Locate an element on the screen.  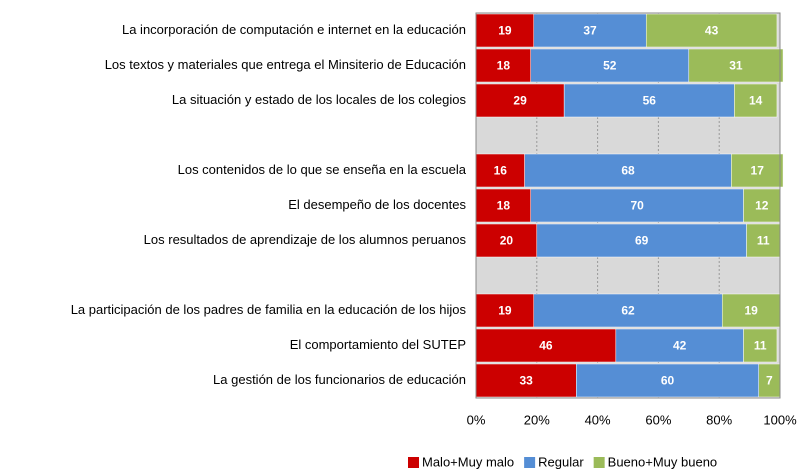
value-label: 14 is located at coordinates (756, 101).